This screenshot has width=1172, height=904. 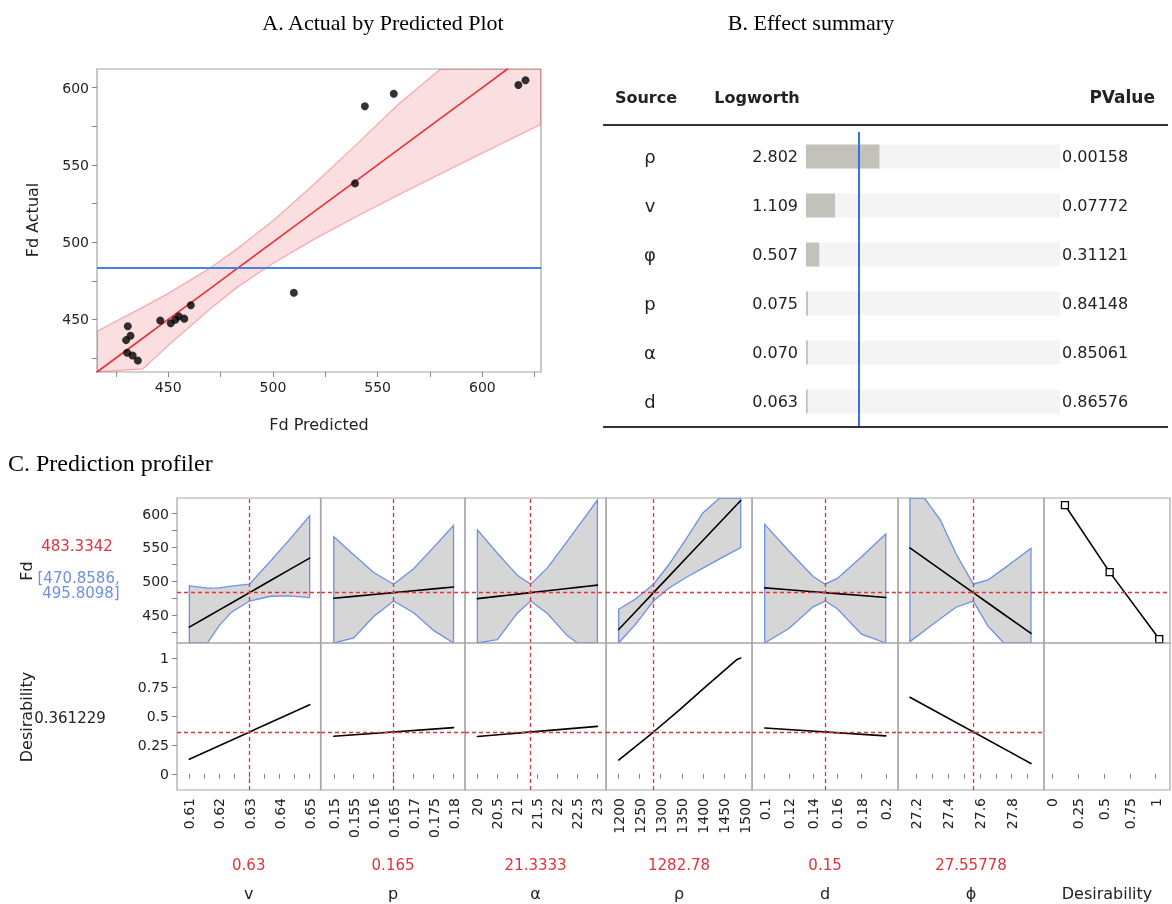 What do you see at coordinates (596, 807) in the screenshot?
I see `x-tick-label: 23` at bounding box center [596, 807].